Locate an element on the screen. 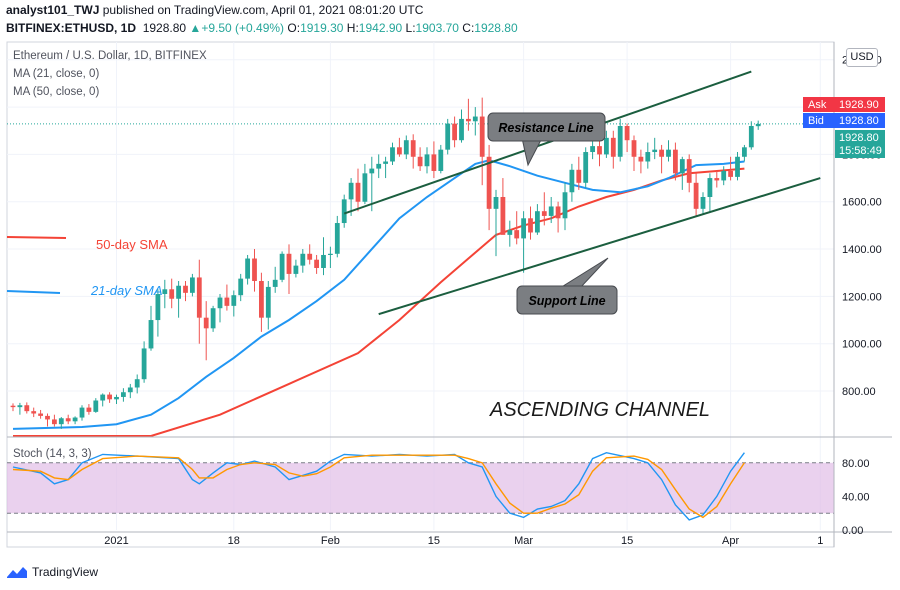 This screenshot has width=900, height=590. stoch-legend: Stoch (14, 3, 3) is located at coordinates (52, 454).